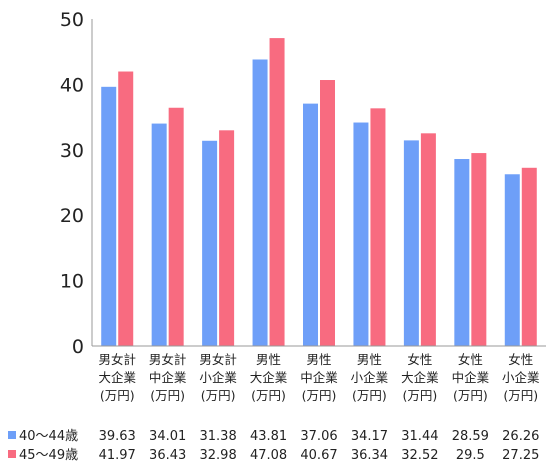 The width and height of the screenshot is (560, 472). I want to click on data-table-value: 36.34, so click(369, 455).